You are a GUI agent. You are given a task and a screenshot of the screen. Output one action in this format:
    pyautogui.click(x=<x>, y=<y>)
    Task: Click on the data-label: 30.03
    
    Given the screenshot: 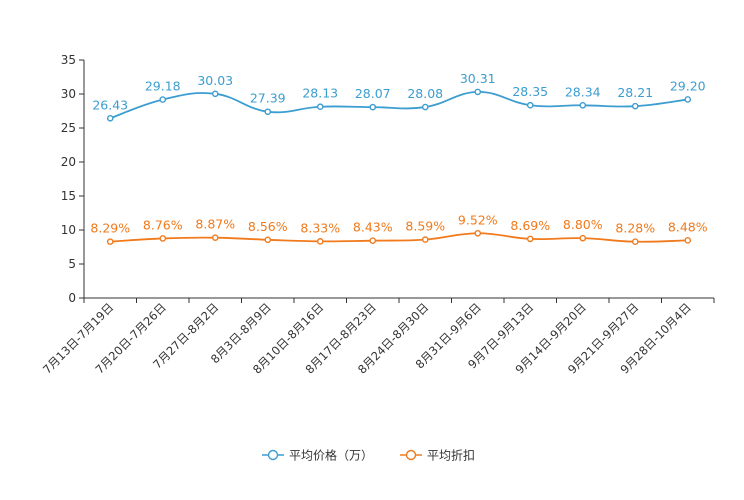 What is the action you would take?
    pyautogui.click(x=215, y=80)
    